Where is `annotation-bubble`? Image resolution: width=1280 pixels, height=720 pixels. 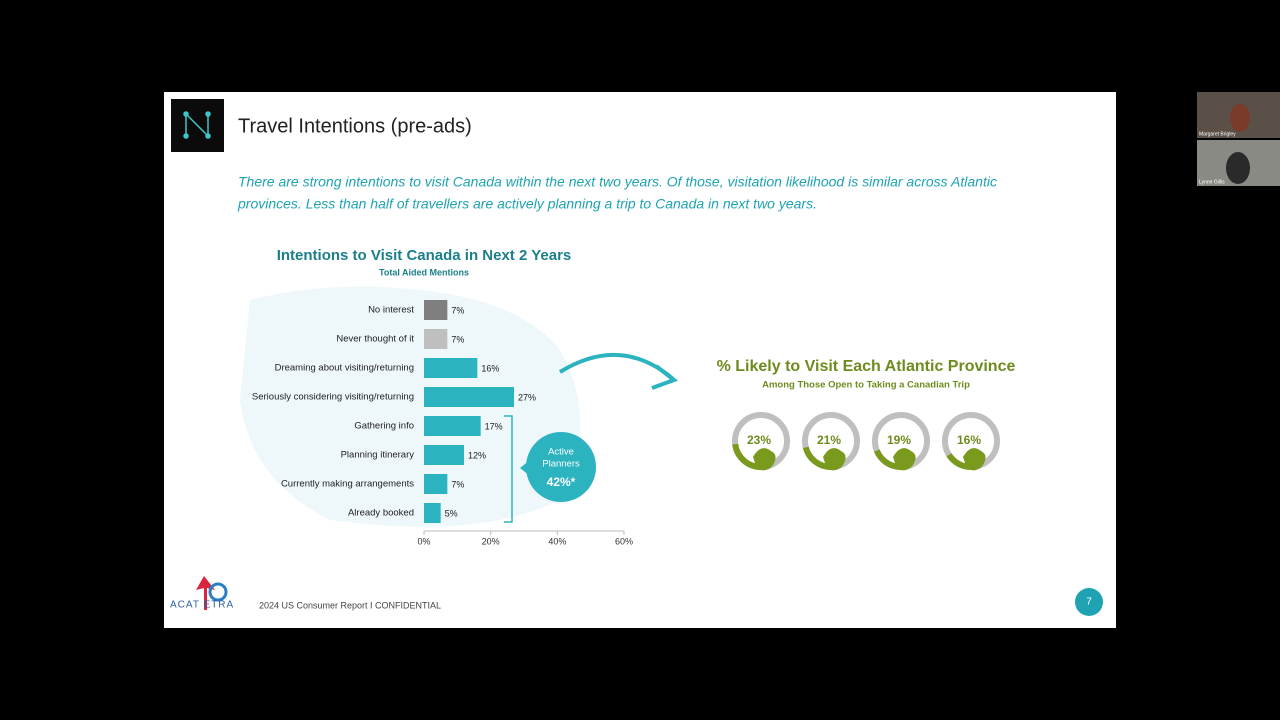
annotation-bubble is located at coordinates (561, 467).